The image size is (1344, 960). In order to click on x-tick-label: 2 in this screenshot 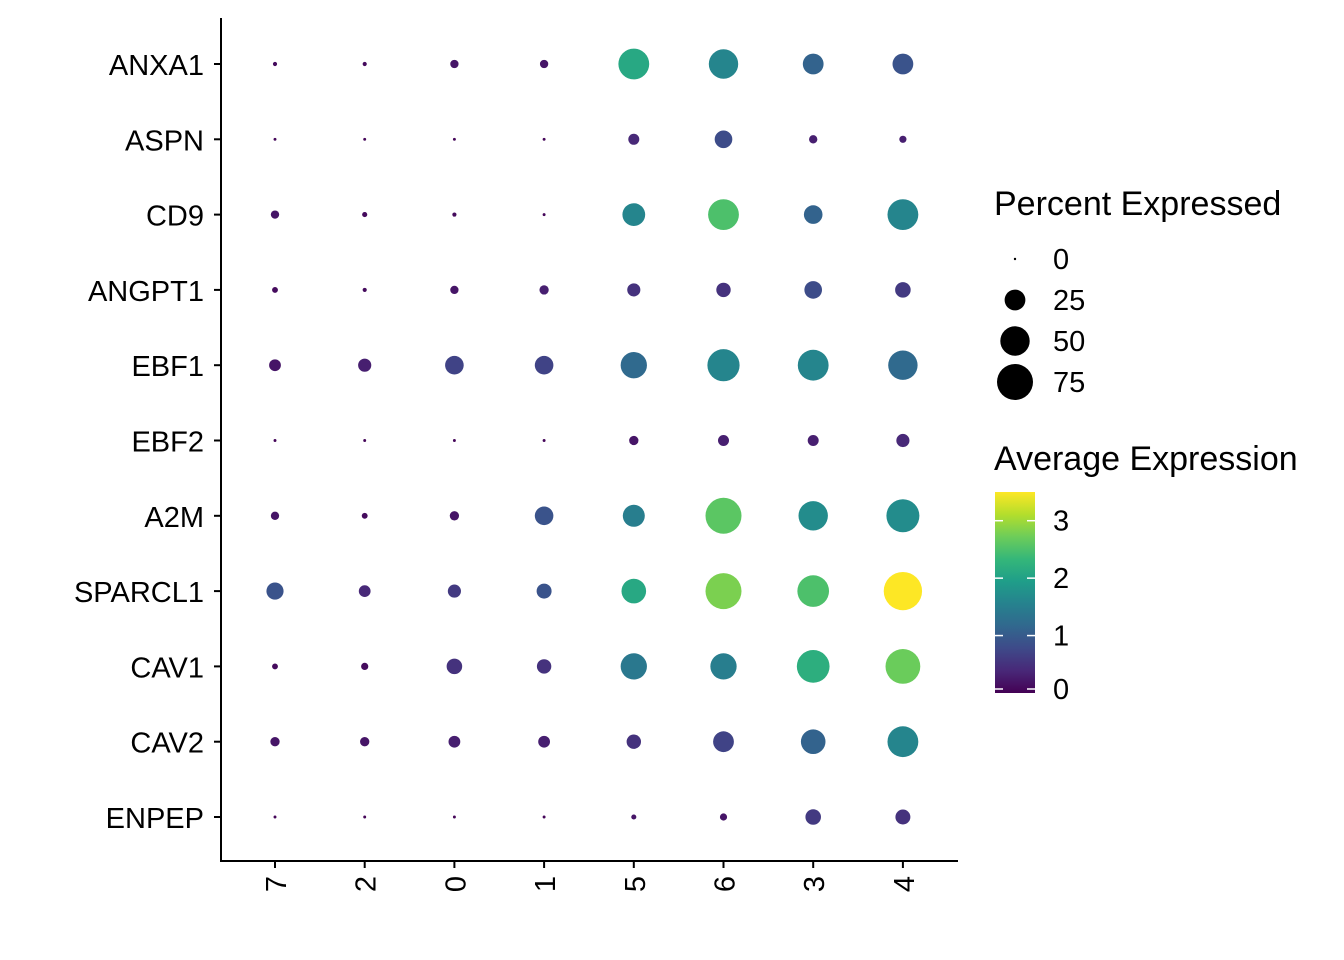, I will do `click(367, 884)`.